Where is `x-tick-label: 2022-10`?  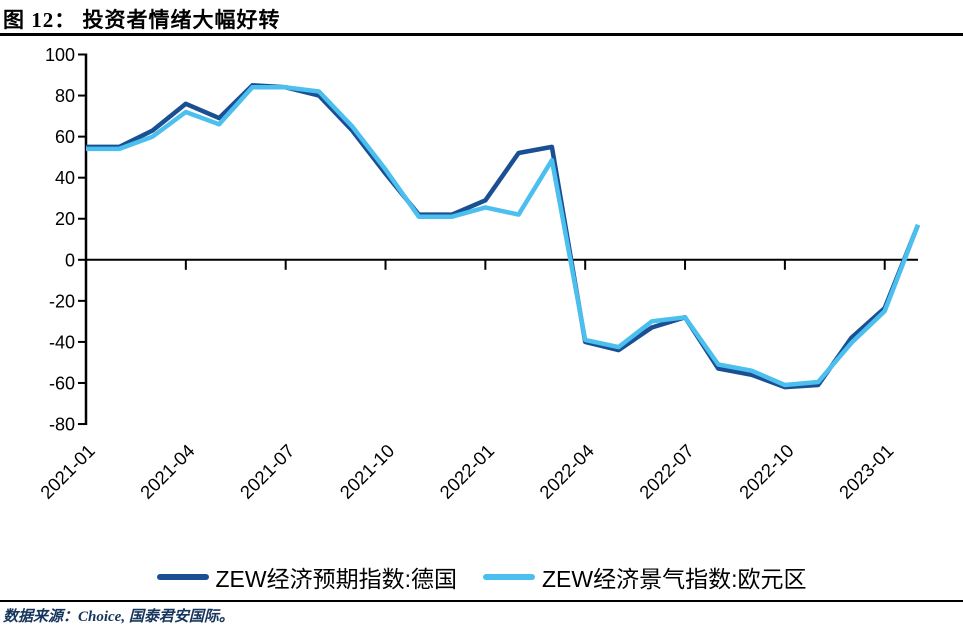
x-tick-label: 2022-10 is located at coordinates (766, 471).